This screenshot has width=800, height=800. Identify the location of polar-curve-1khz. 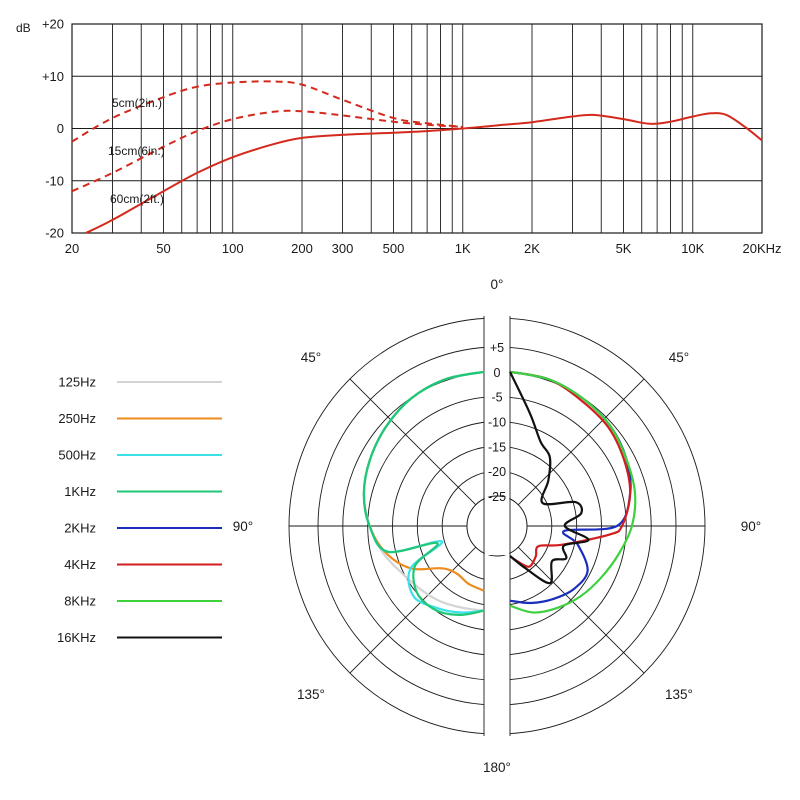
(423, 493).